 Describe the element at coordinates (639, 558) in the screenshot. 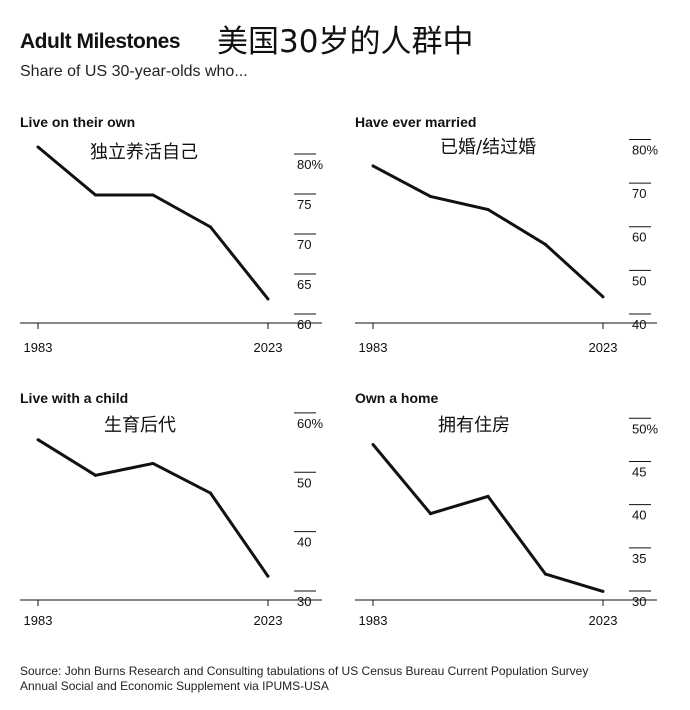

I see `y-tick-label: 35` at that location.